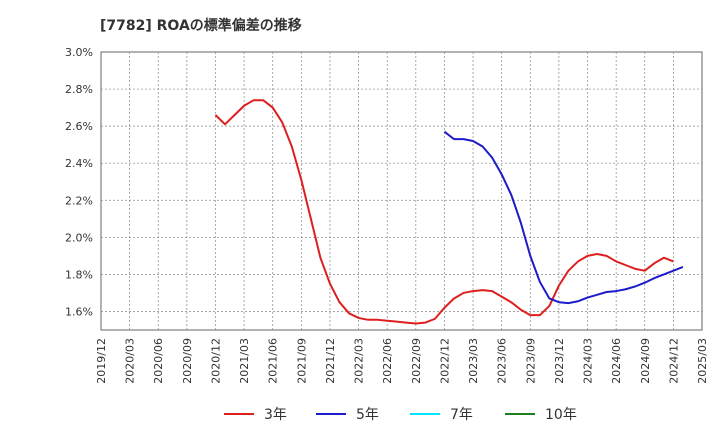  I want to click on x-tick-label: 2022/03, so click(359, 361).